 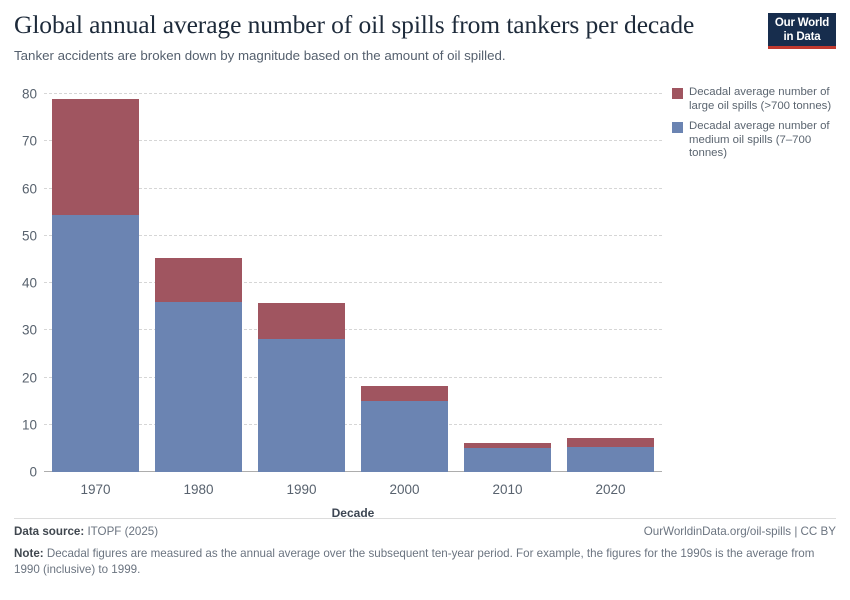 I want to click on bar-2010, so click(x=507, y=457).